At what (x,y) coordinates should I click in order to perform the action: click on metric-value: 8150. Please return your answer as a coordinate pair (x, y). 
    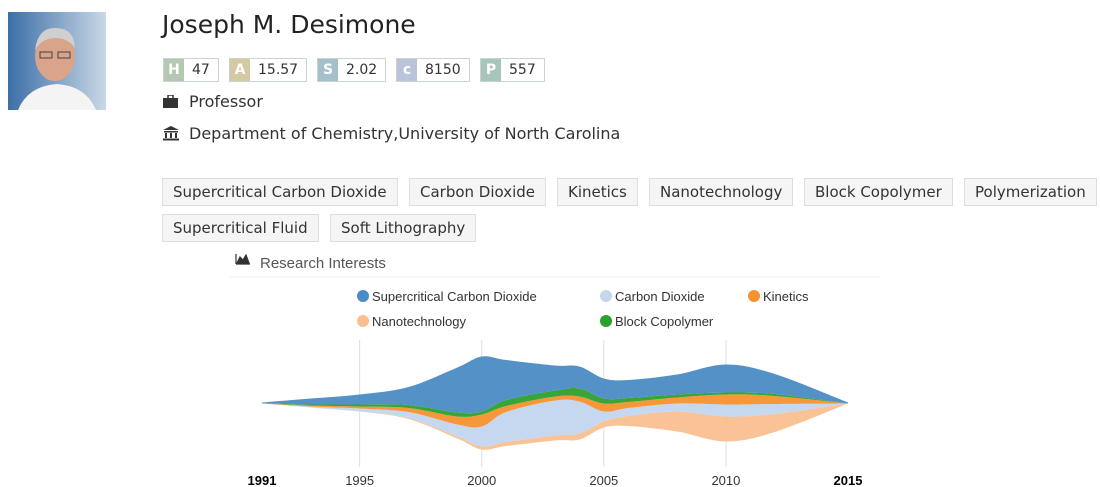
    Looking at the image, I should click on (443, 70).